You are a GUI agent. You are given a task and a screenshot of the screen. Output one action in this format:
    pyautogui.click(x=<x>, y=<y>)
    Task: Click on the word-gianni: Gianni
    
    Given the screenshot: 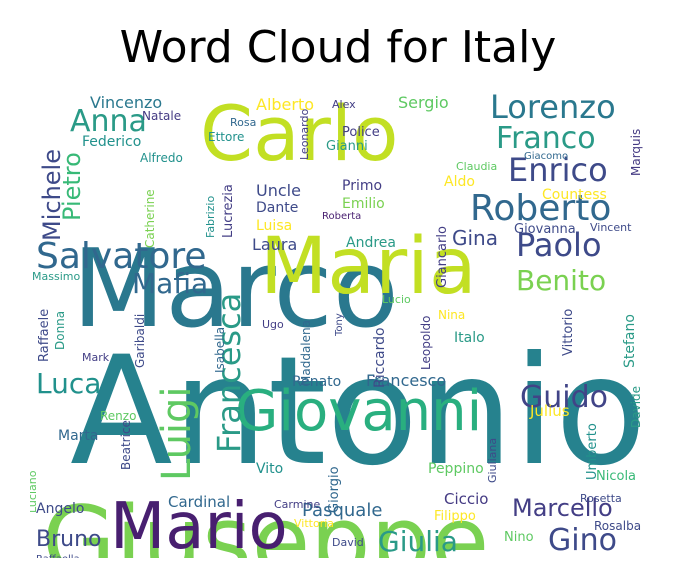 What is the action you would take?
    pyautogui.click(x=347, y=146)
    